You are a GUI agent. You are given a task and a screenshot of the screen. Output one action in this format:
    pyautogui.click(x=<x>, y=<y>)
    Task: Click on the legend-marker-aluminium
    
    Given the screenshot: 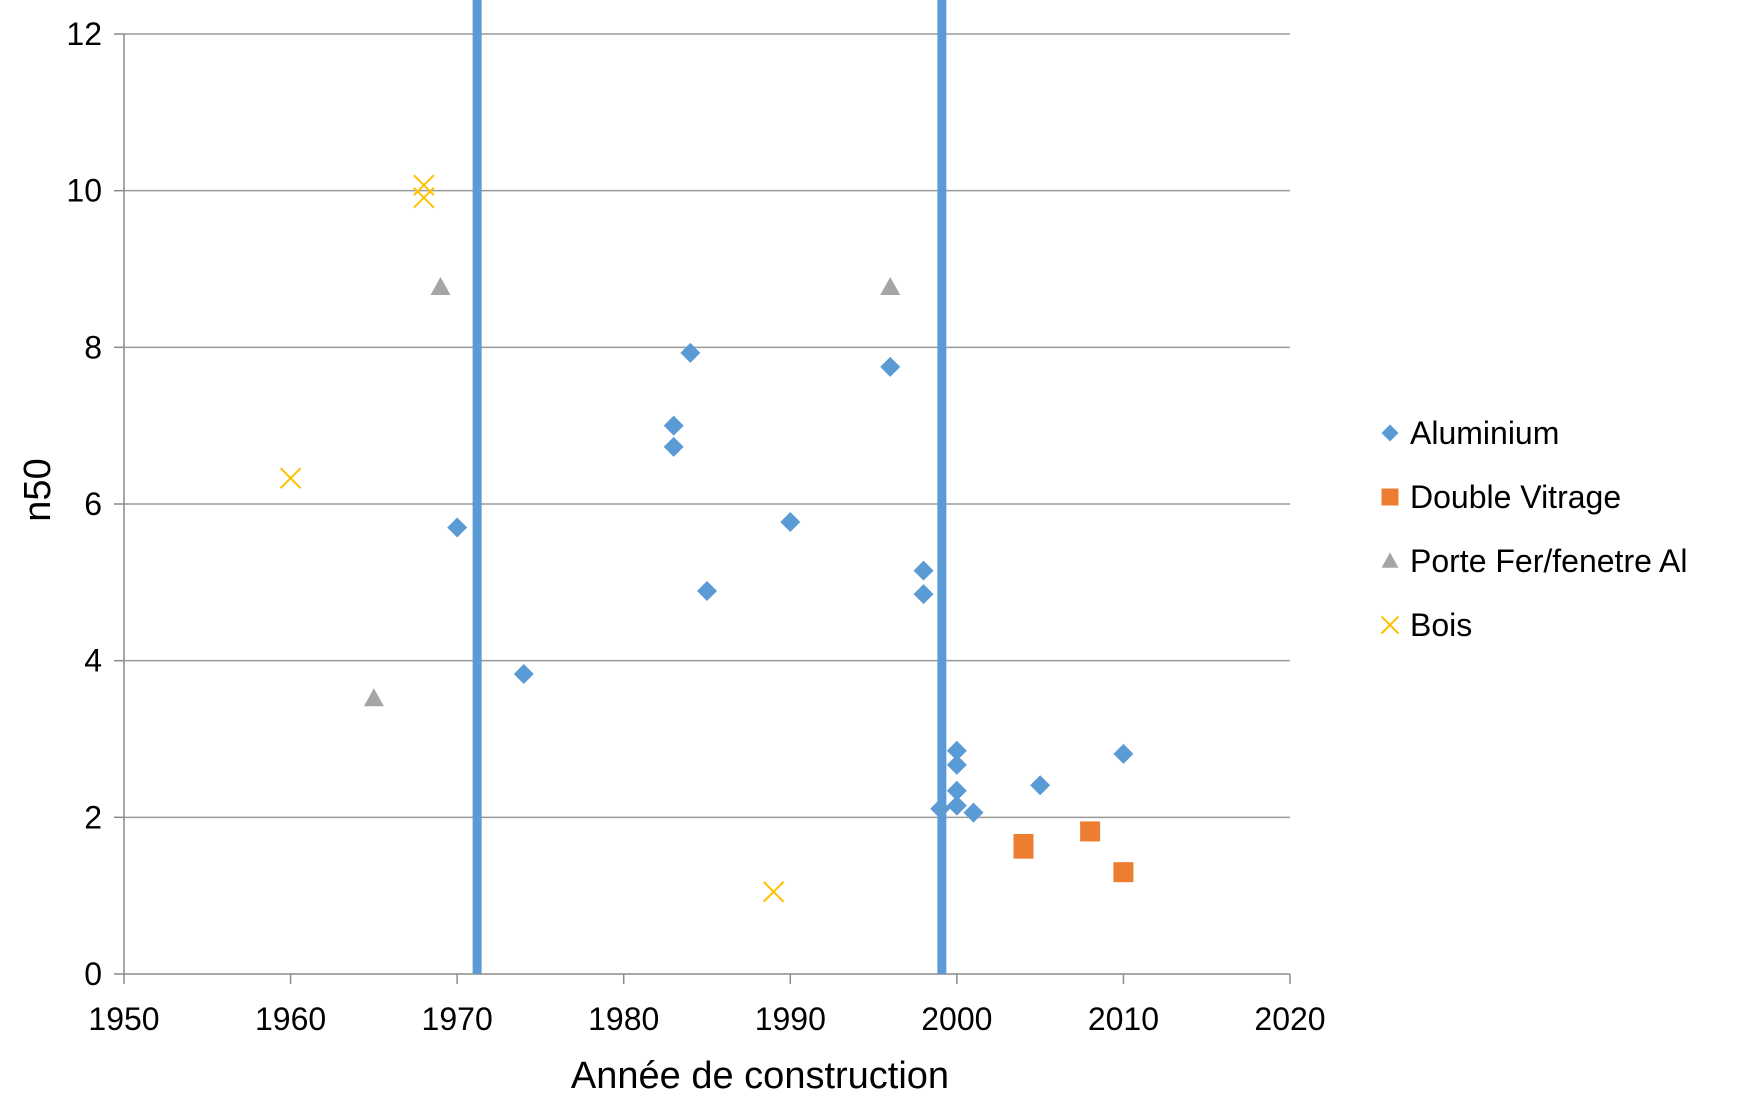 What is the action you would take?
    pyautogui.click(x=1390, y=433)
    